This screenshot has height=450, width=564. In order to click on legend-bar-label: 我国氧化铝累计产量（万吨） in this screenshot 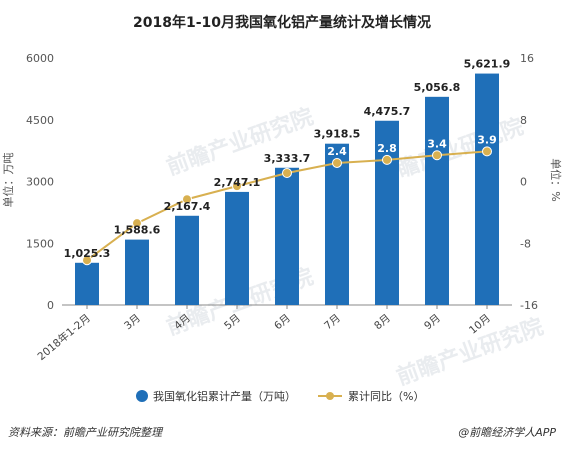, I will do `click(224, 396)`.